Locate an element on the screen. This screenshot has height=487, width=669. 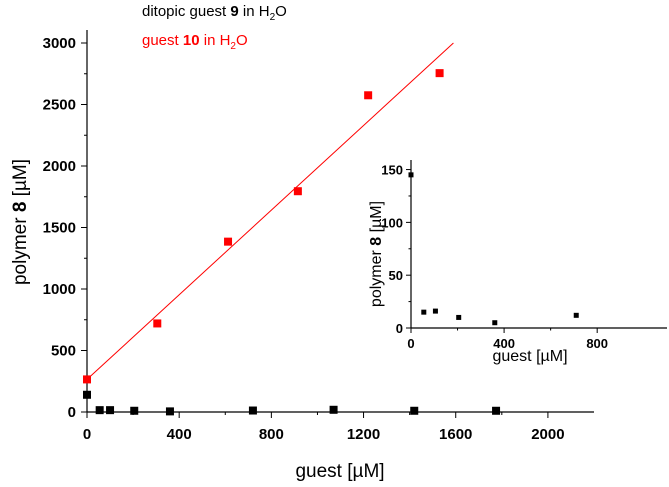
main-ylabel-pre: polymer is located at coordinates (20, 248).